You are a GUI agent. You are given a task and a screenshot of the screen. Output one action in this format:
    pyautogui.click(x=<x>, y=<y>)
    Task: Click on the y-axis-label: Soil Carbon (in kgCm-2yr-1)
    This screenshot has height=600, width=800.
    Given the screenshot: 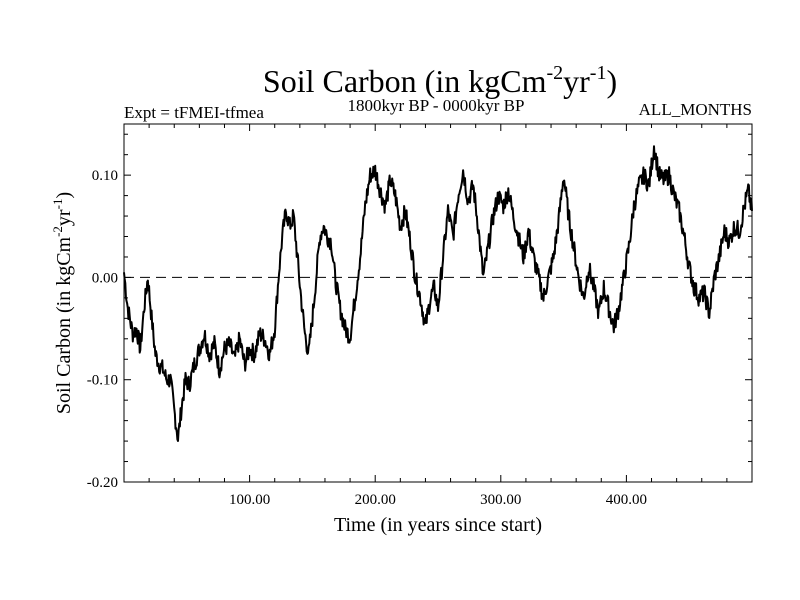 What is the action you would take?
    pyautogui.click(x=62, y=303)
    